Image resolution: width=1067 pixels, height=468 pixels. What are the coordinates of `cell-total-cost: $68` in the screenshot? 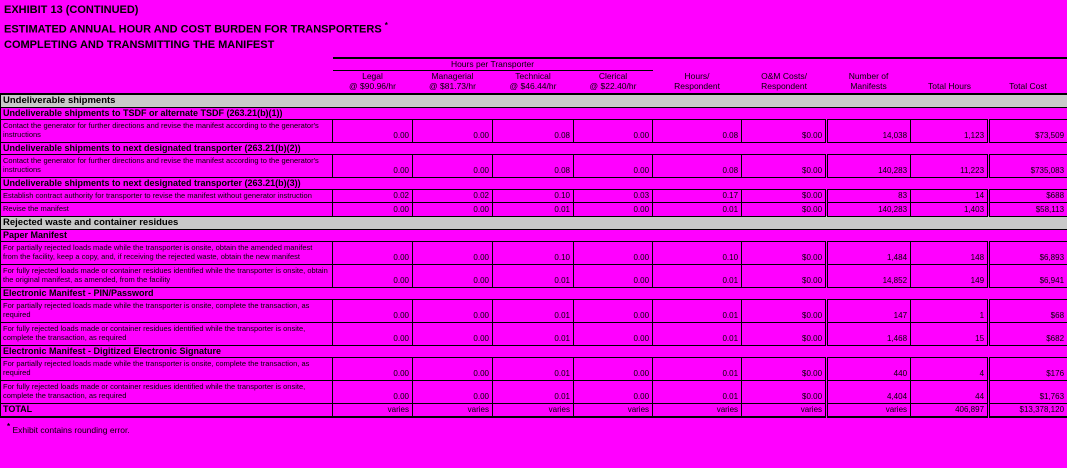 It's located at (1027, 310).